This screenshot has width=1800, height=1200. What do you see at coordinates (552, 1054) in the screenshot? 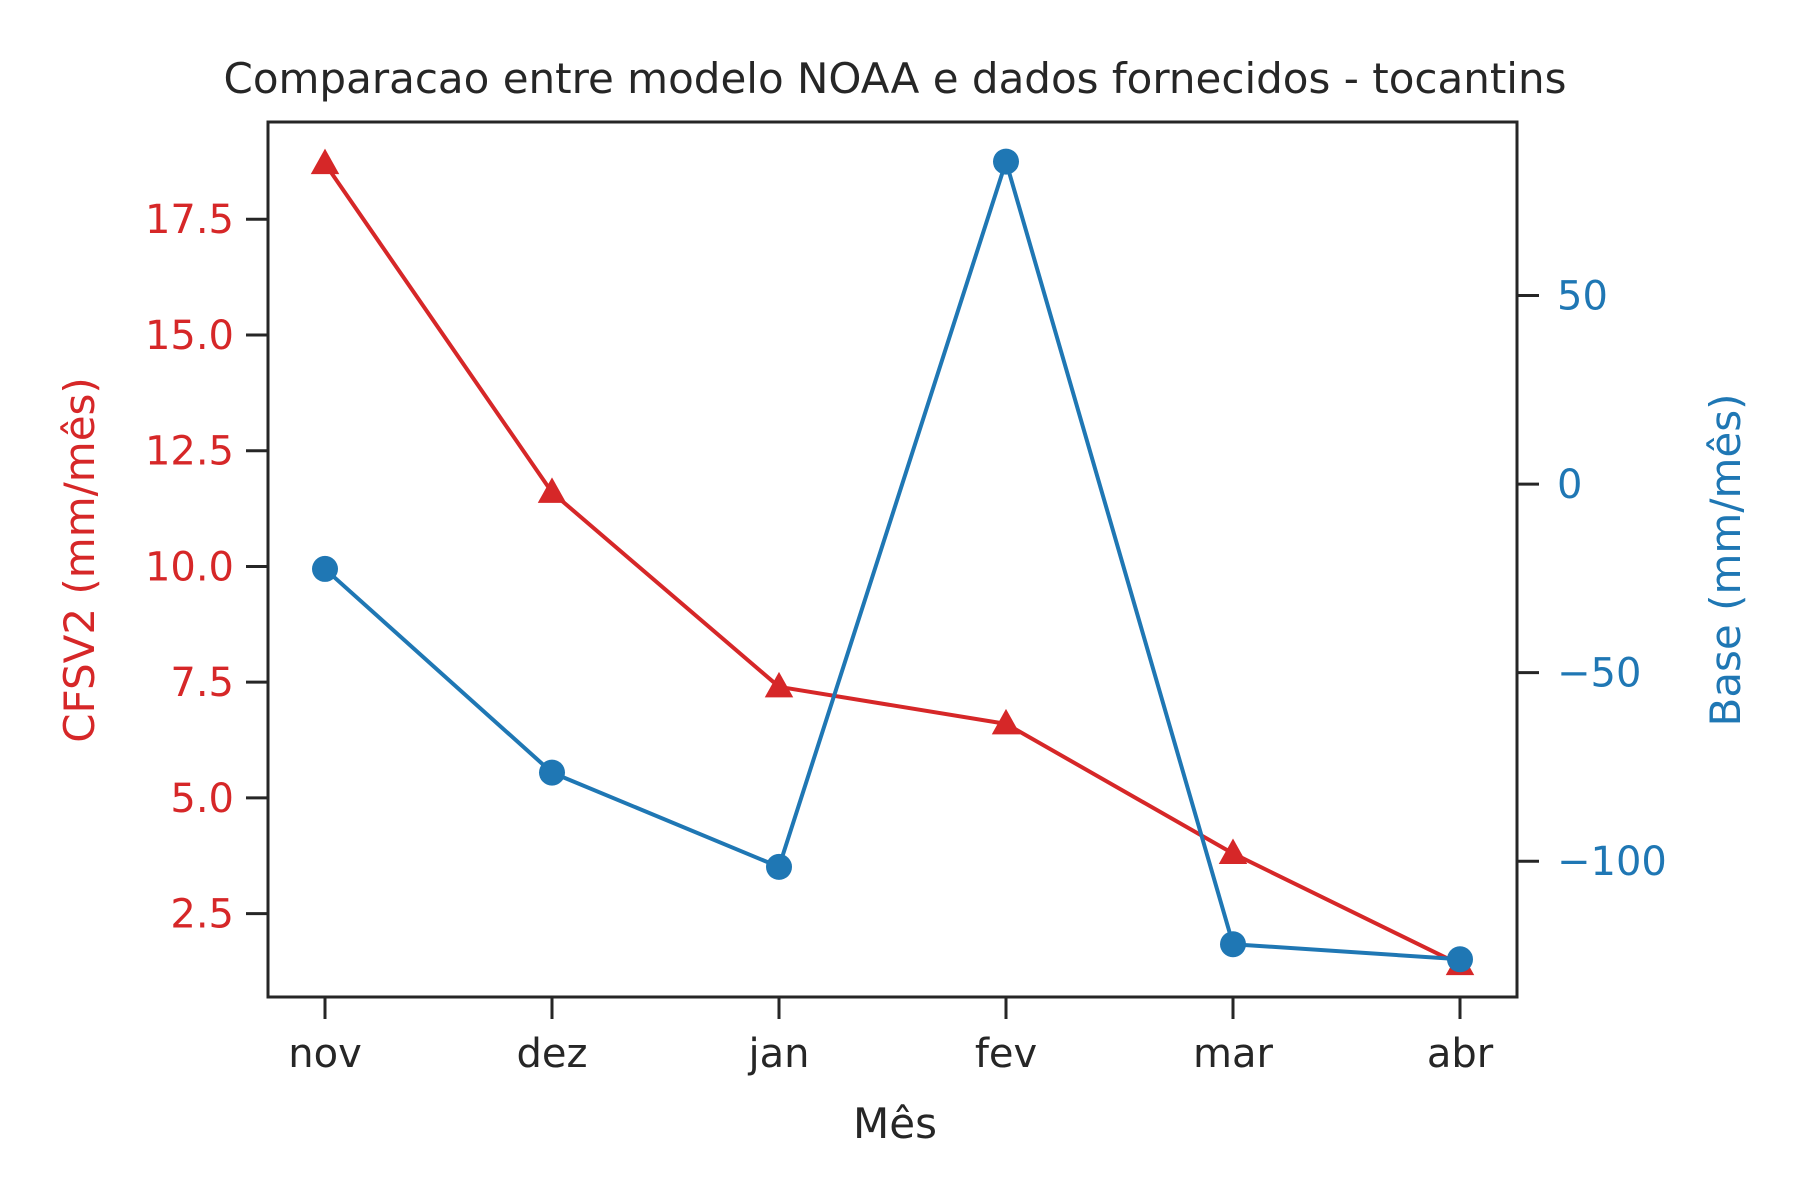
I see `x-tick-label: dez` at bounding box center [552, 1054].